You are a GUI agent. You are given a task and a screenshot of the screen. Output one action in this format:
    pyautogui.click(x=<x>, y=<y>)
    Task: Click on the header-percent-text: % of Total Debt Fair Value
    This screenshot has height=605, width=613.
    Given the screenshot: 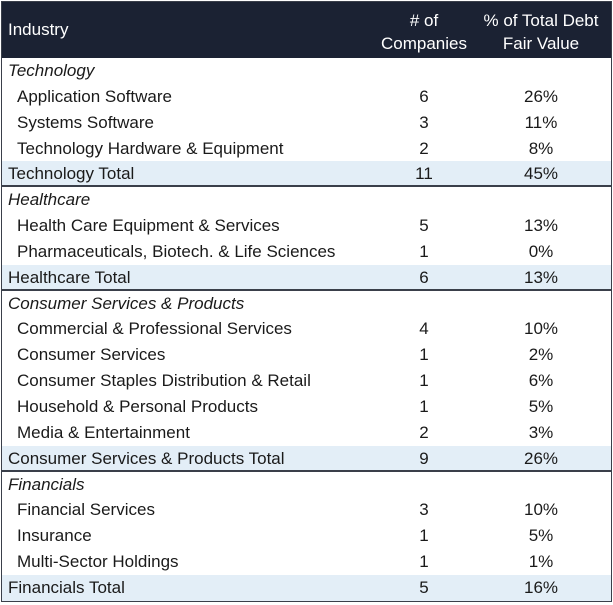 What is the action you would take?
    pyautogui.click(x=541, y=32)
    